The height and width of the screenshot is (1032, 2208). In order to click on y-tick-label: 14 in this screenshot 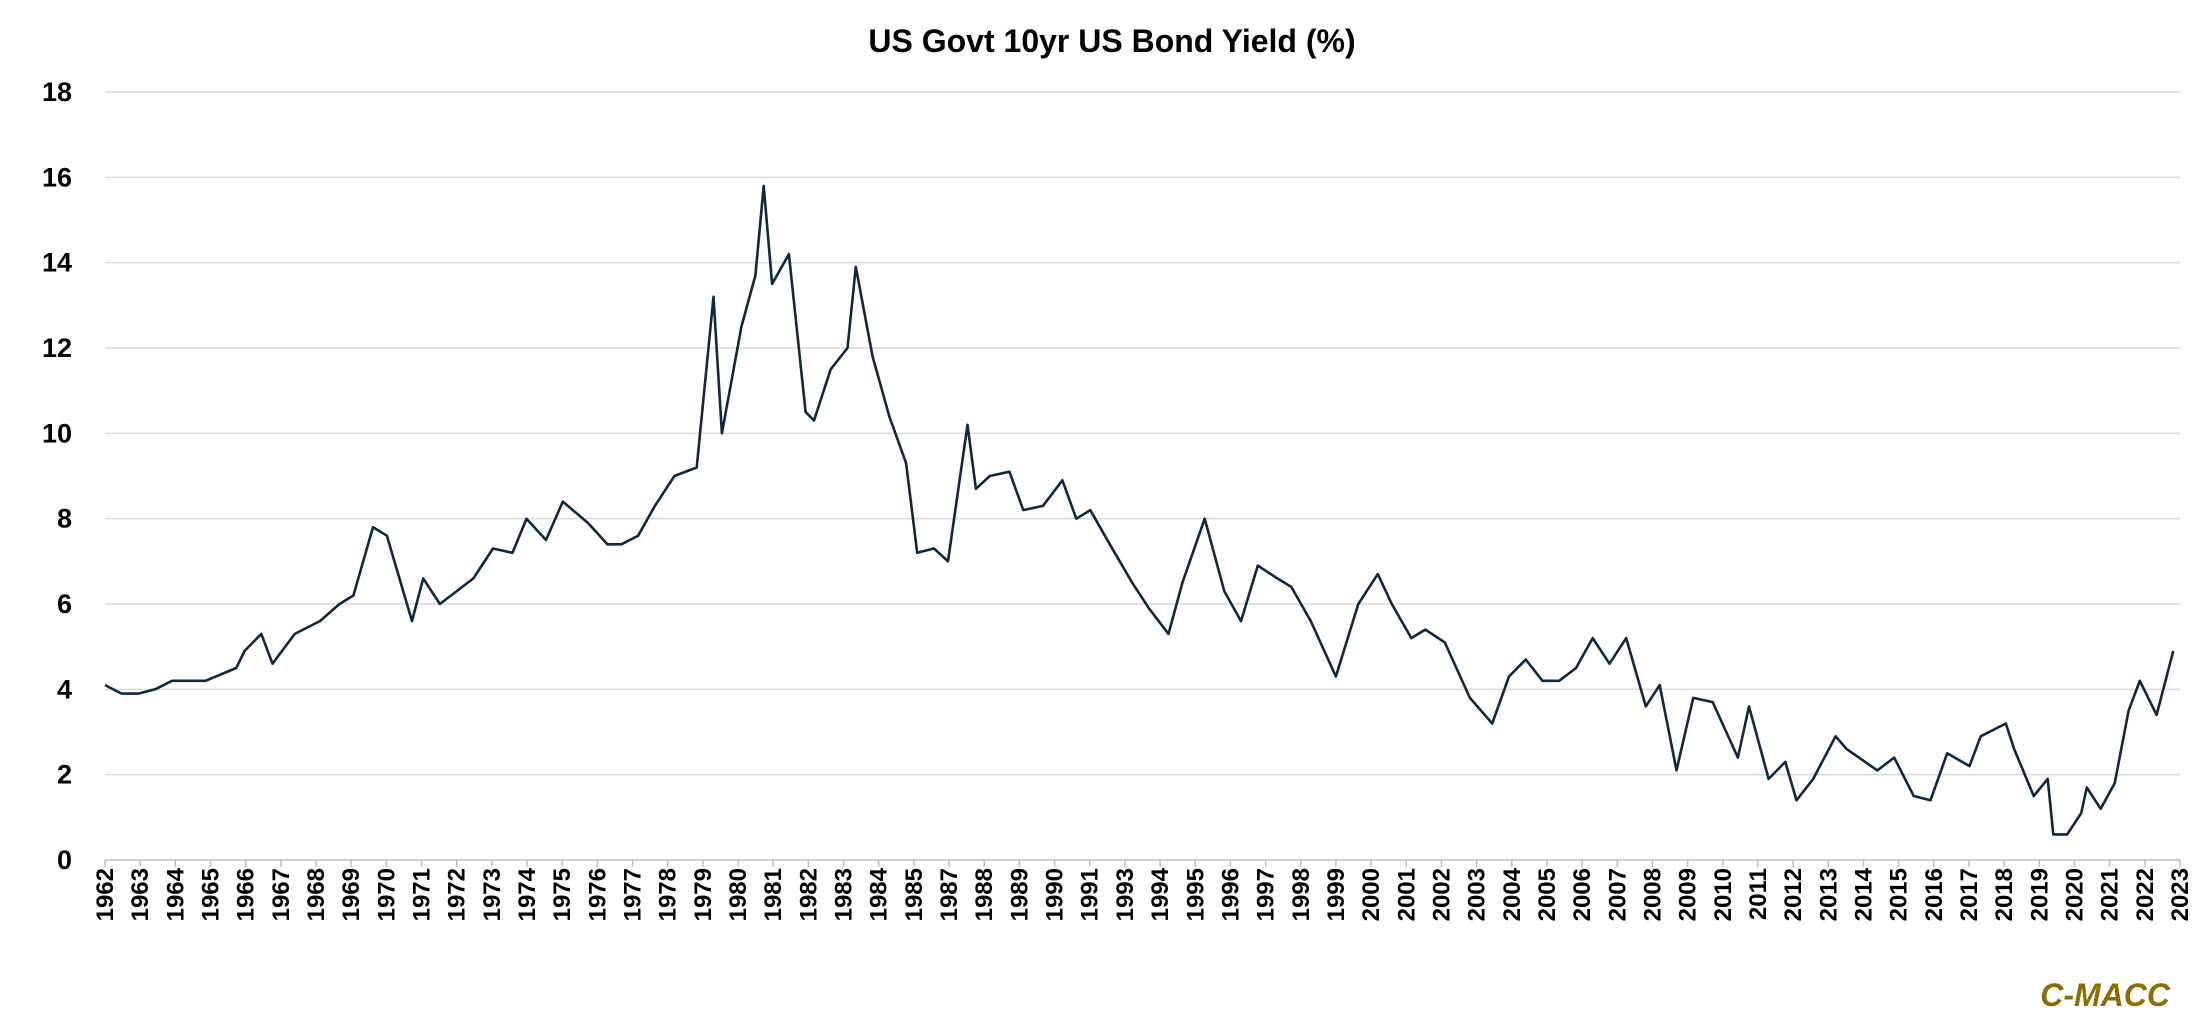, I will do `click(57, 263)`.